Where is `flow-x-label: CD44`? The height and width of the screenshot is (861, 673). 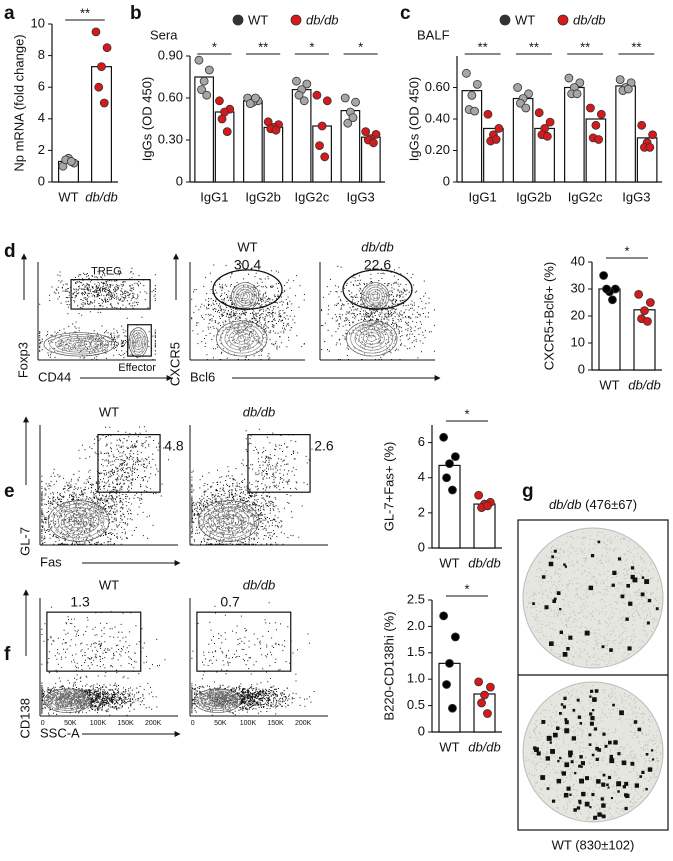
flow-x-label: CD44 is located at coordinates (54, 376).